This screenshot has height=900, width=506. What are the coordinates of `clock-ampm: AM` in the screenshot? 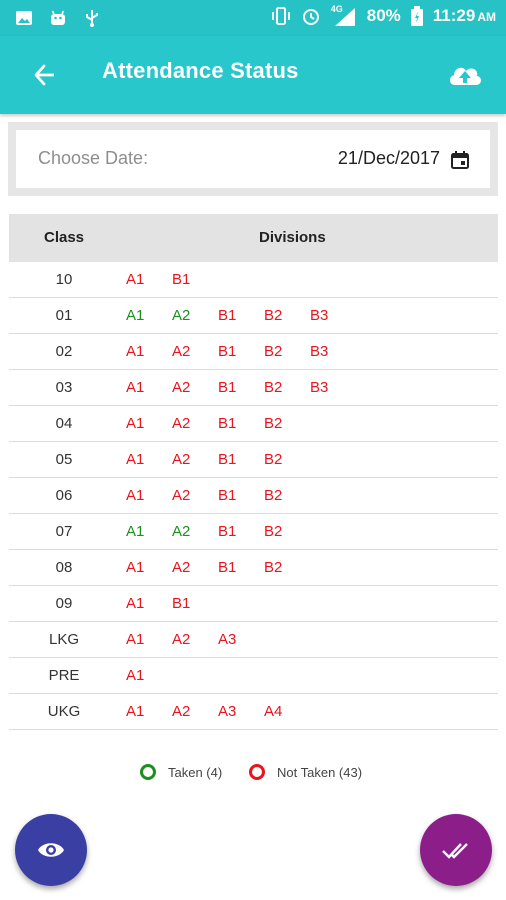 It's located at (486, 17).